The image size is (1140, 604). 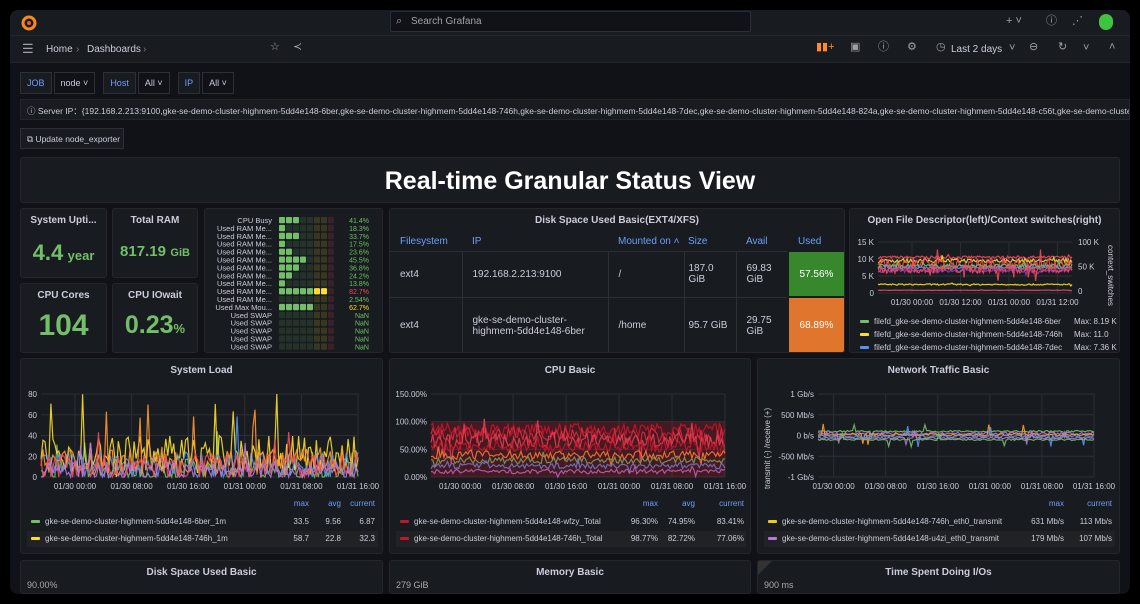 What do you see at coordinates (672, 486) in the screenshot?
I see `x-tick-label: 01/31 08:00` at bounding box center [672, 486].